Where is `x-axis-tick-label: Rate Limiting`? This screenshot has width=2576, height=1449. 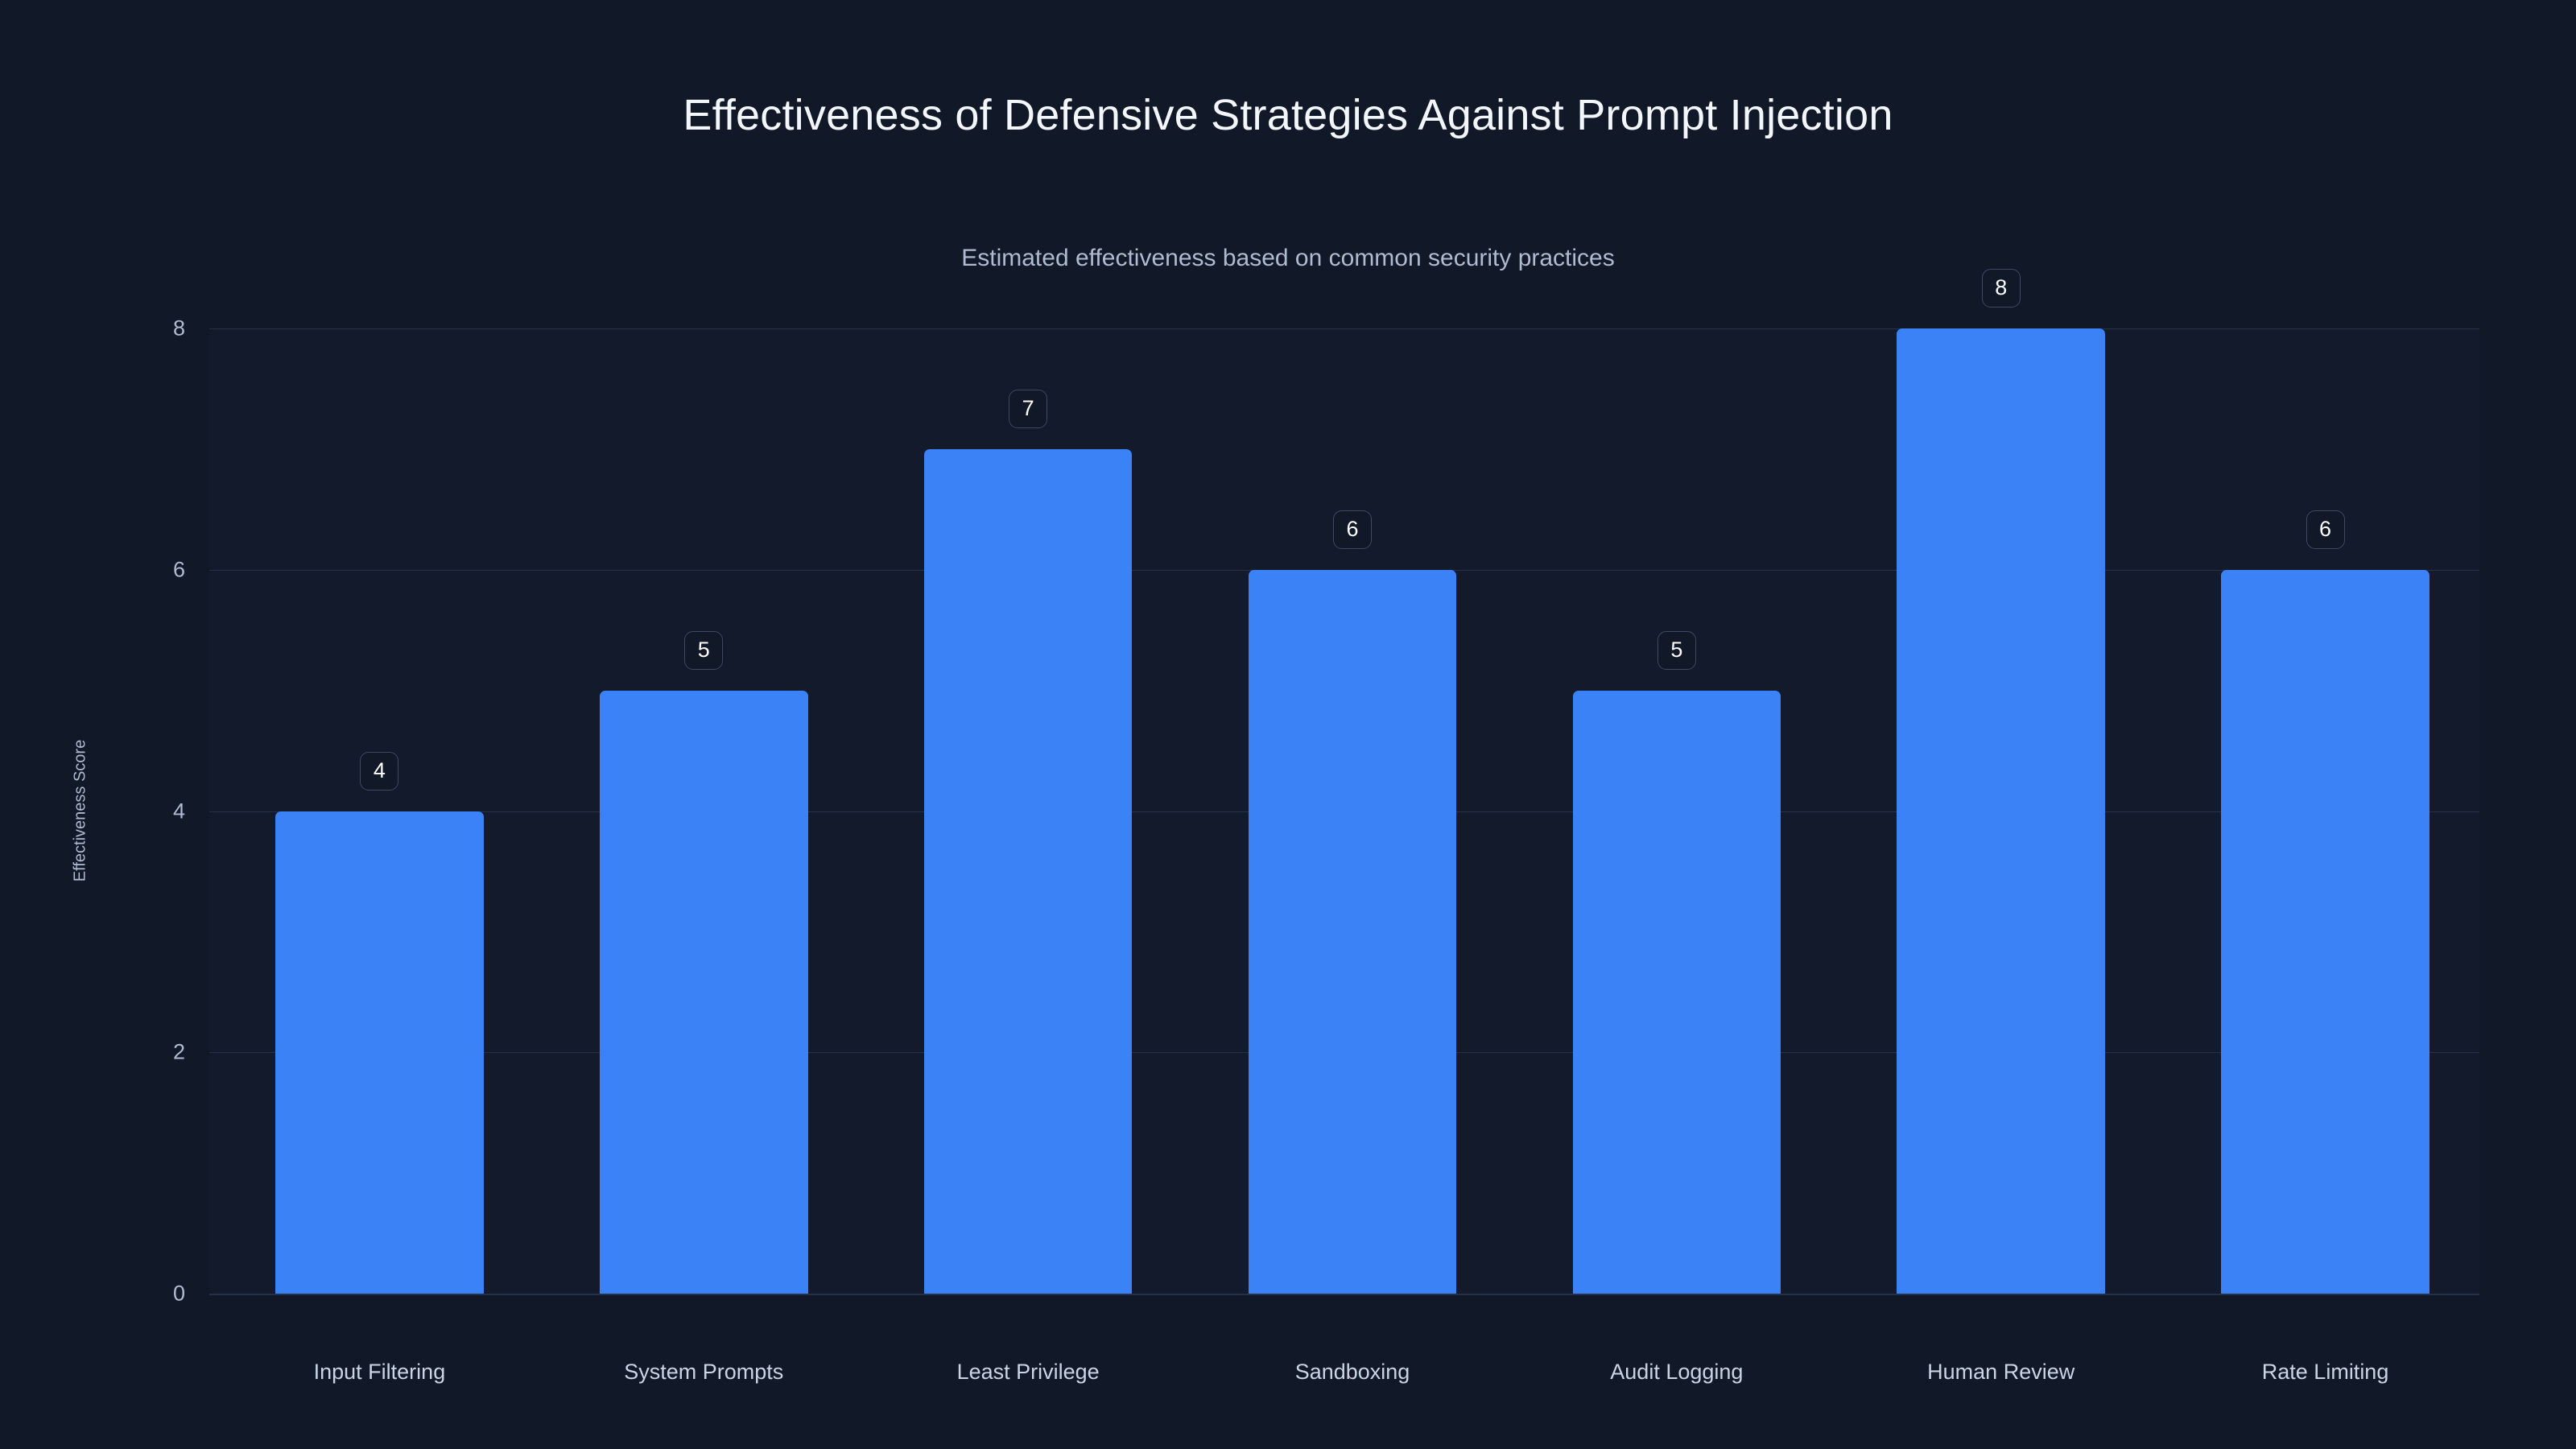 x-axis-tick-label: Rate Limiting is located at coordinates (2325, 1372).